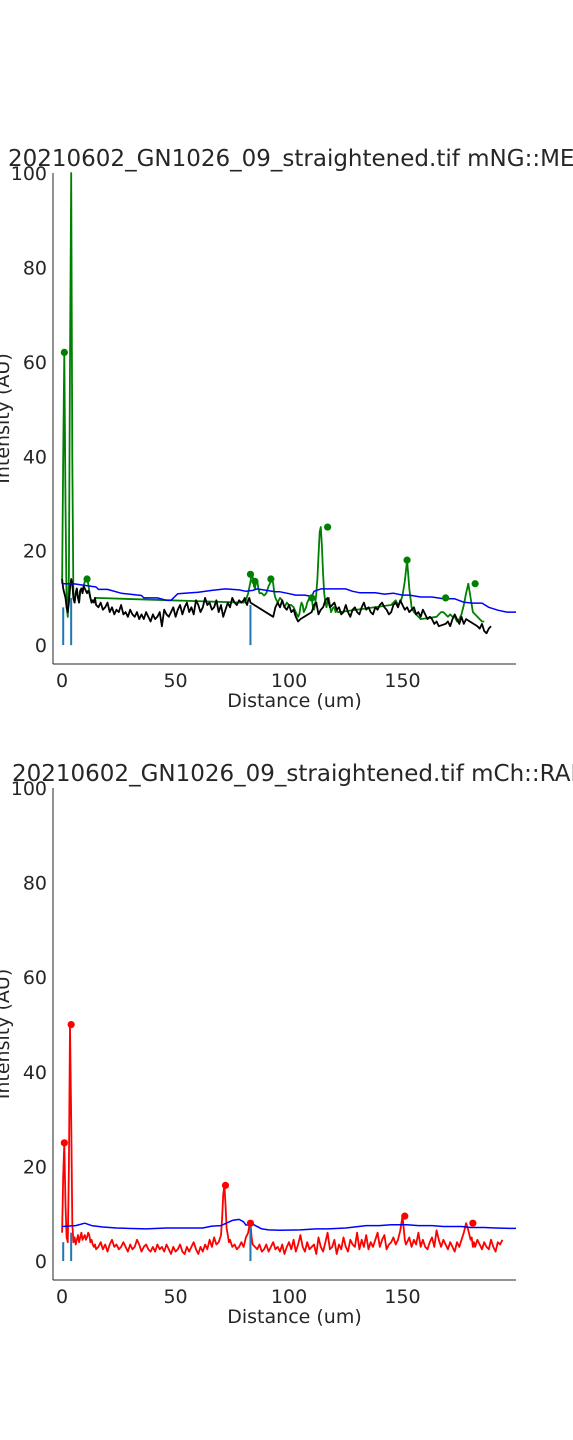 The image size is (573, 1440). Describe the element at coordinates (282, 1139) in the screenshot. I see `series-line-signal` at that location.